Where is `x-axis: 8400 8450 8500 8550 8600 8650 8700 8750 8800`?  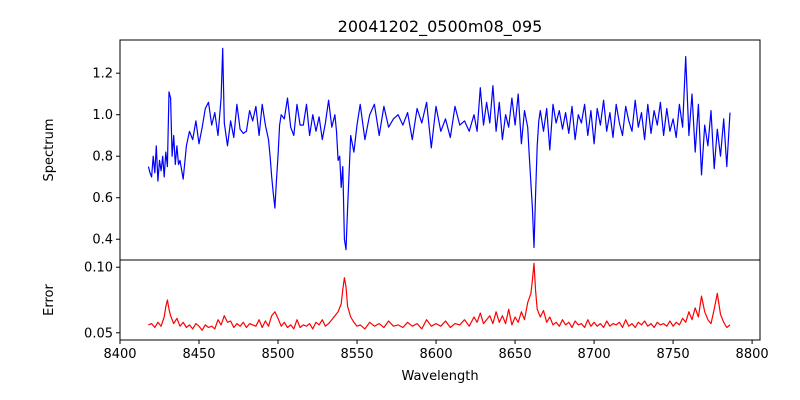
x-axis: 8400 8450 8500 8550 8600 8650 8700 8750 8800 is located at coordinates (436, 351).